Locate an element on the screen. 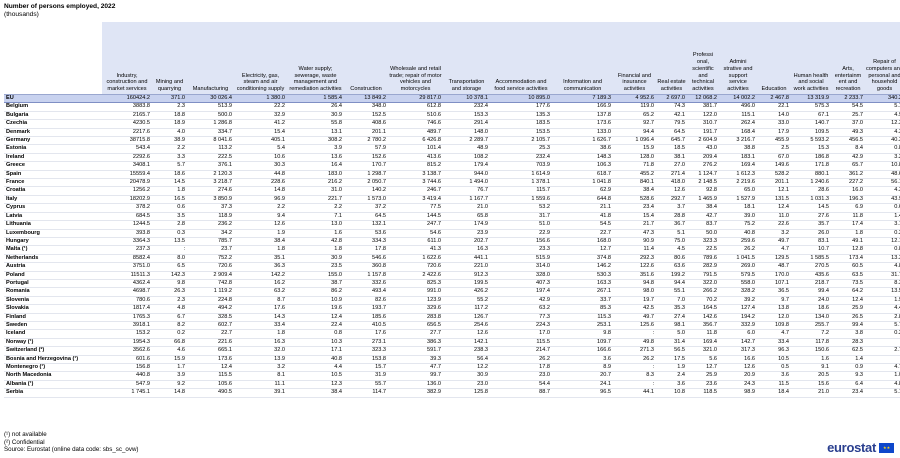  table-cell: 13 319.9 is located at coordinates (811, 98).